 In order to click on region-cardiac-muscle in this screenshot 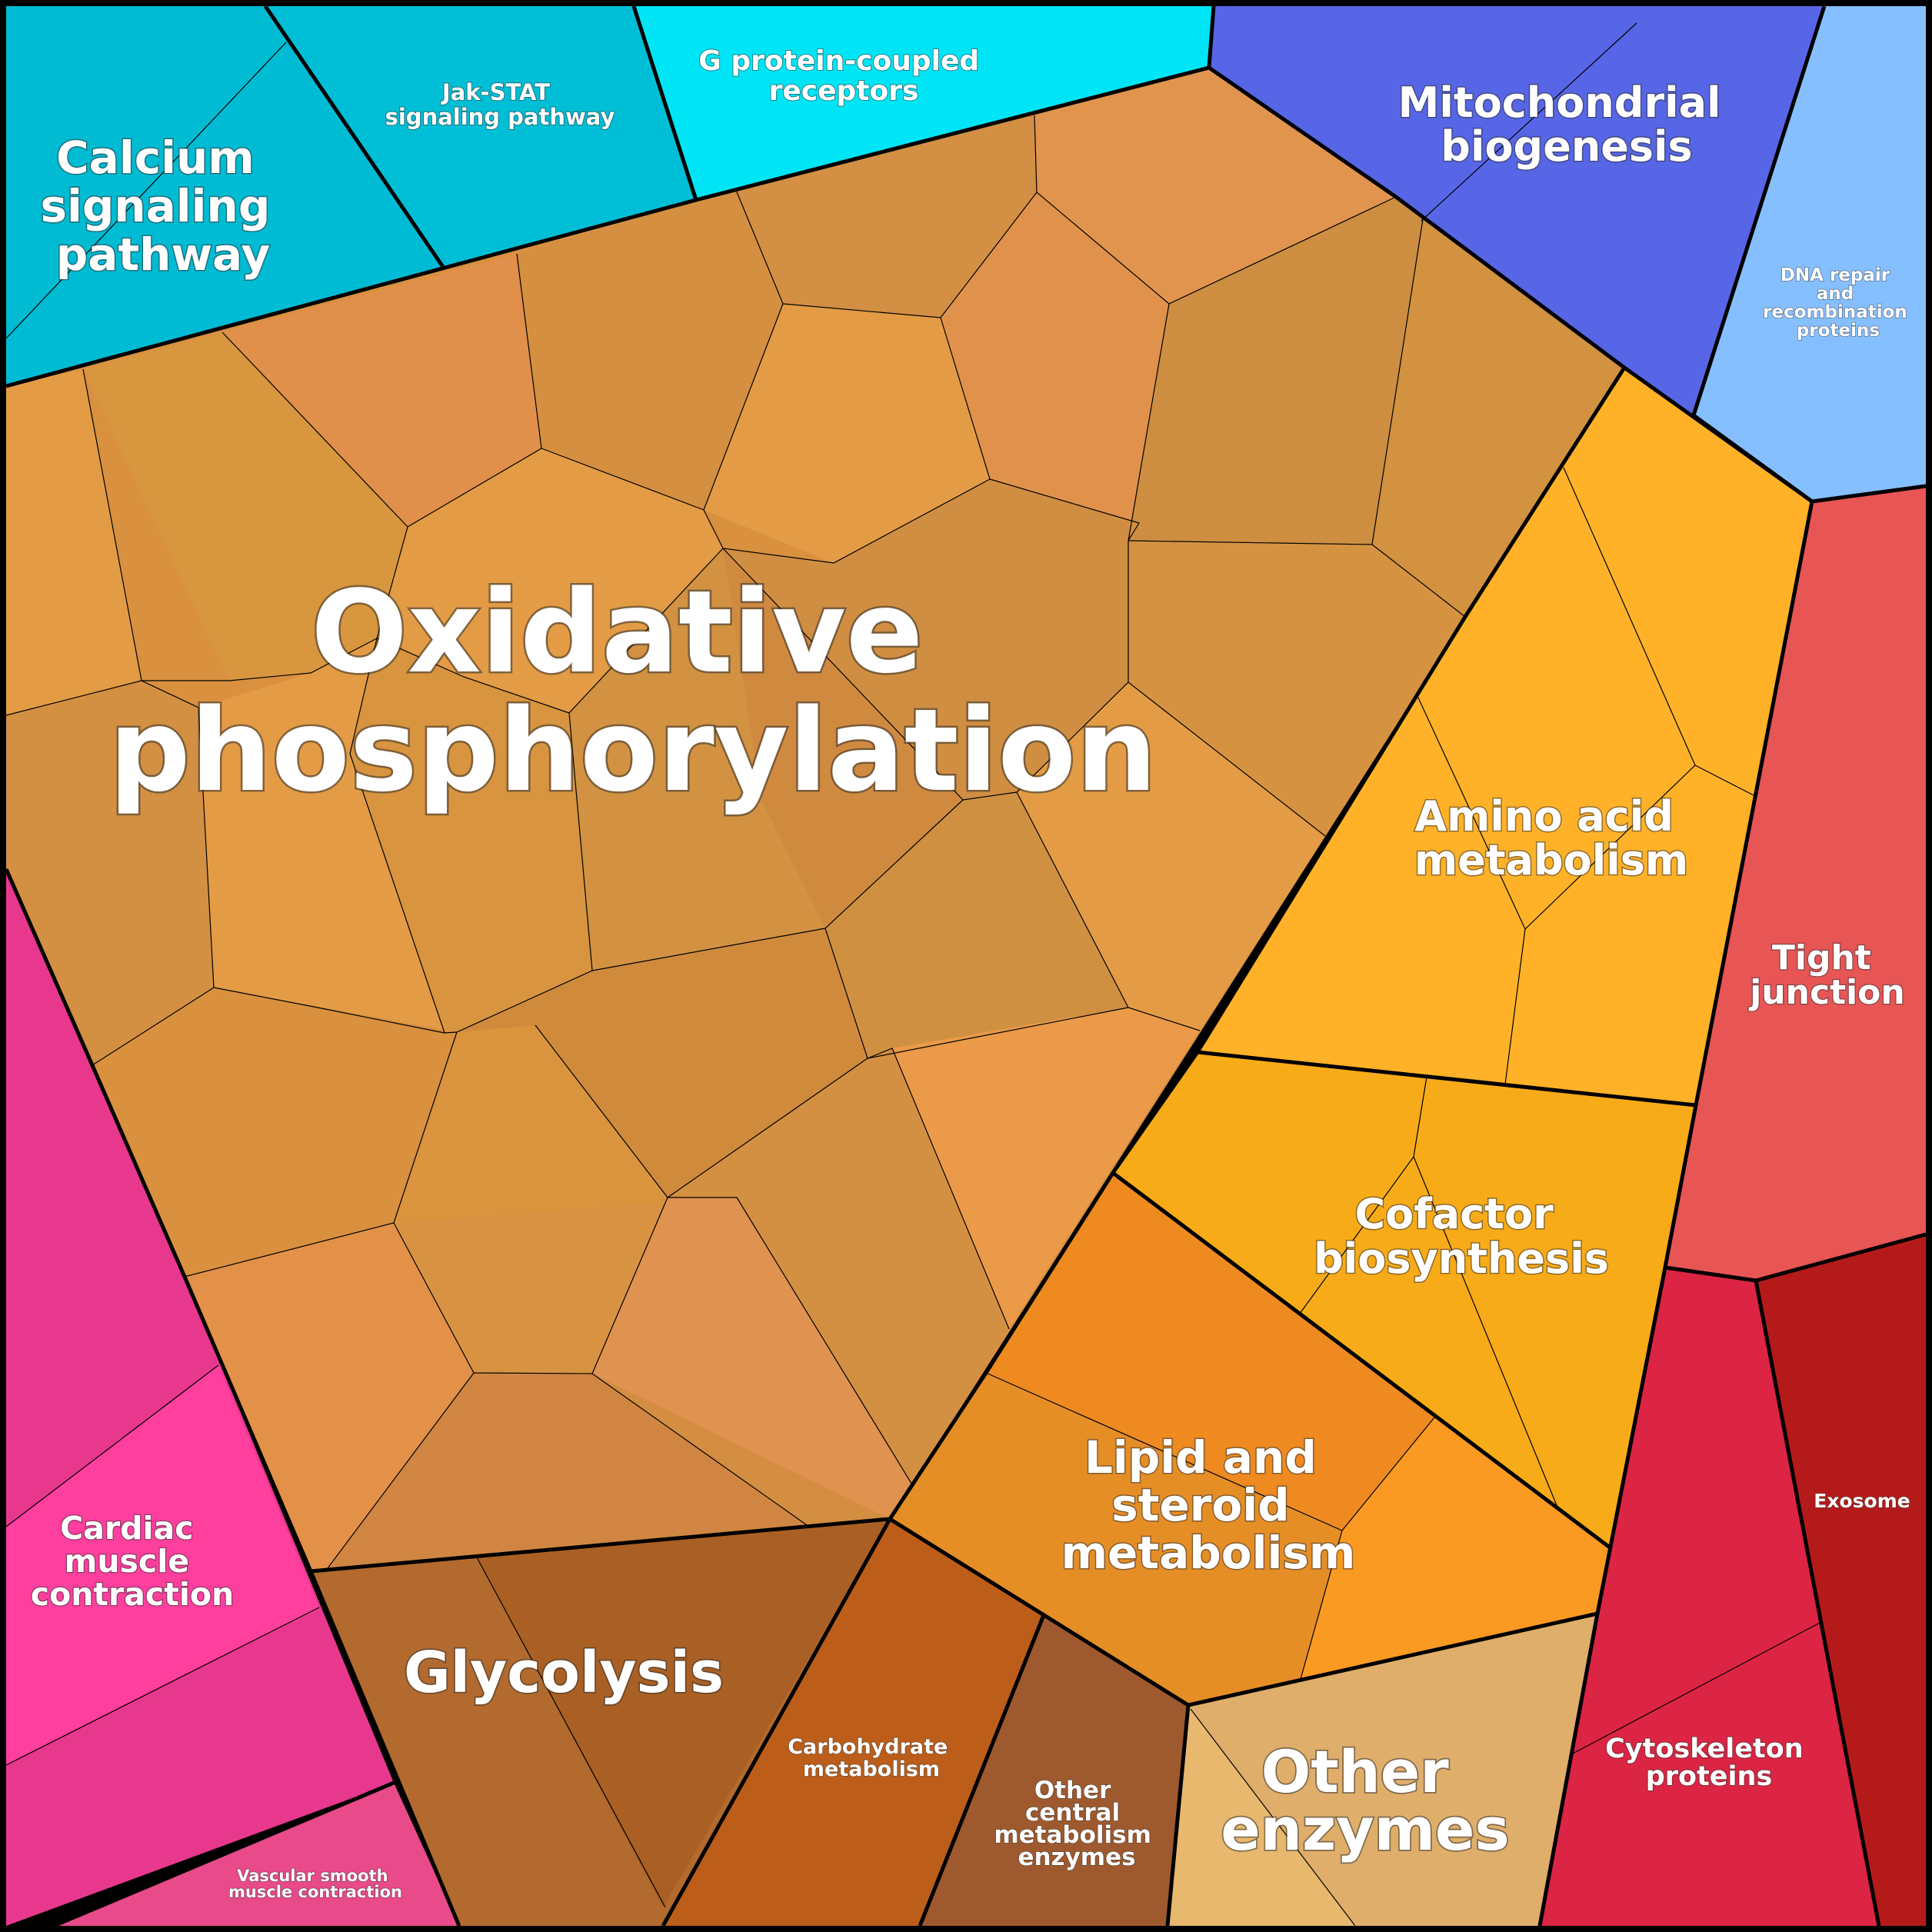, I will do `click(199, 1397)`.